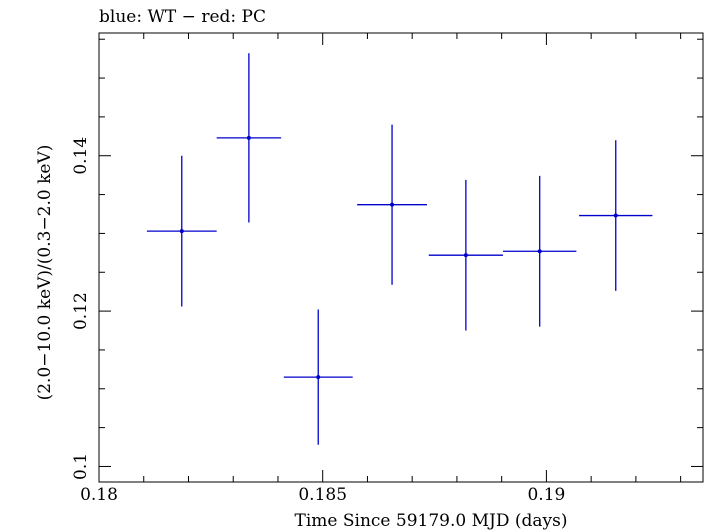 This screenshot has width=705, height=532. What do you see at coordinates (81, 311) in the screenshot?
I see `y-tick-label: 0.12` at bounding box center [81, 311].